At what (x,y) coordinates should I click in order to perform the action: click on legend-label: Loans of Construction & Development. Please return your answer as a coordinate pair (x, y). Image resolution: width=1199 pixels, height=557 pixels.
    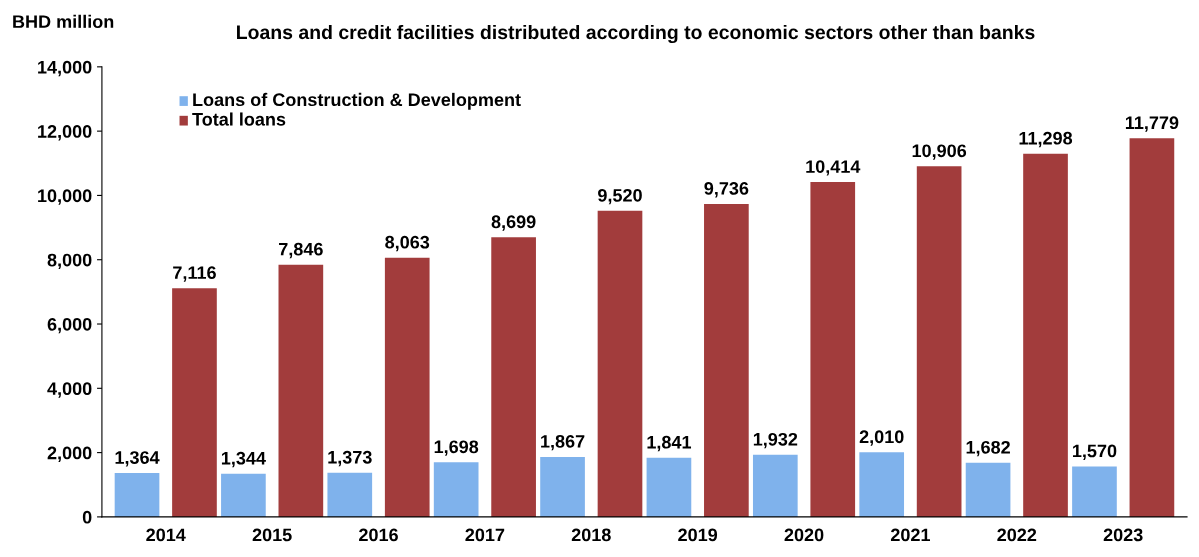
    Looking at the image, I should click on (357, 101).